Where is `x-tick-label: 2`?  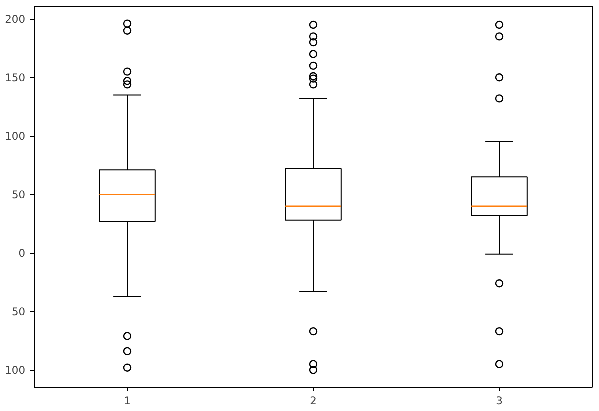
x-tick-label: 2 is located at coordinates (313, 401).